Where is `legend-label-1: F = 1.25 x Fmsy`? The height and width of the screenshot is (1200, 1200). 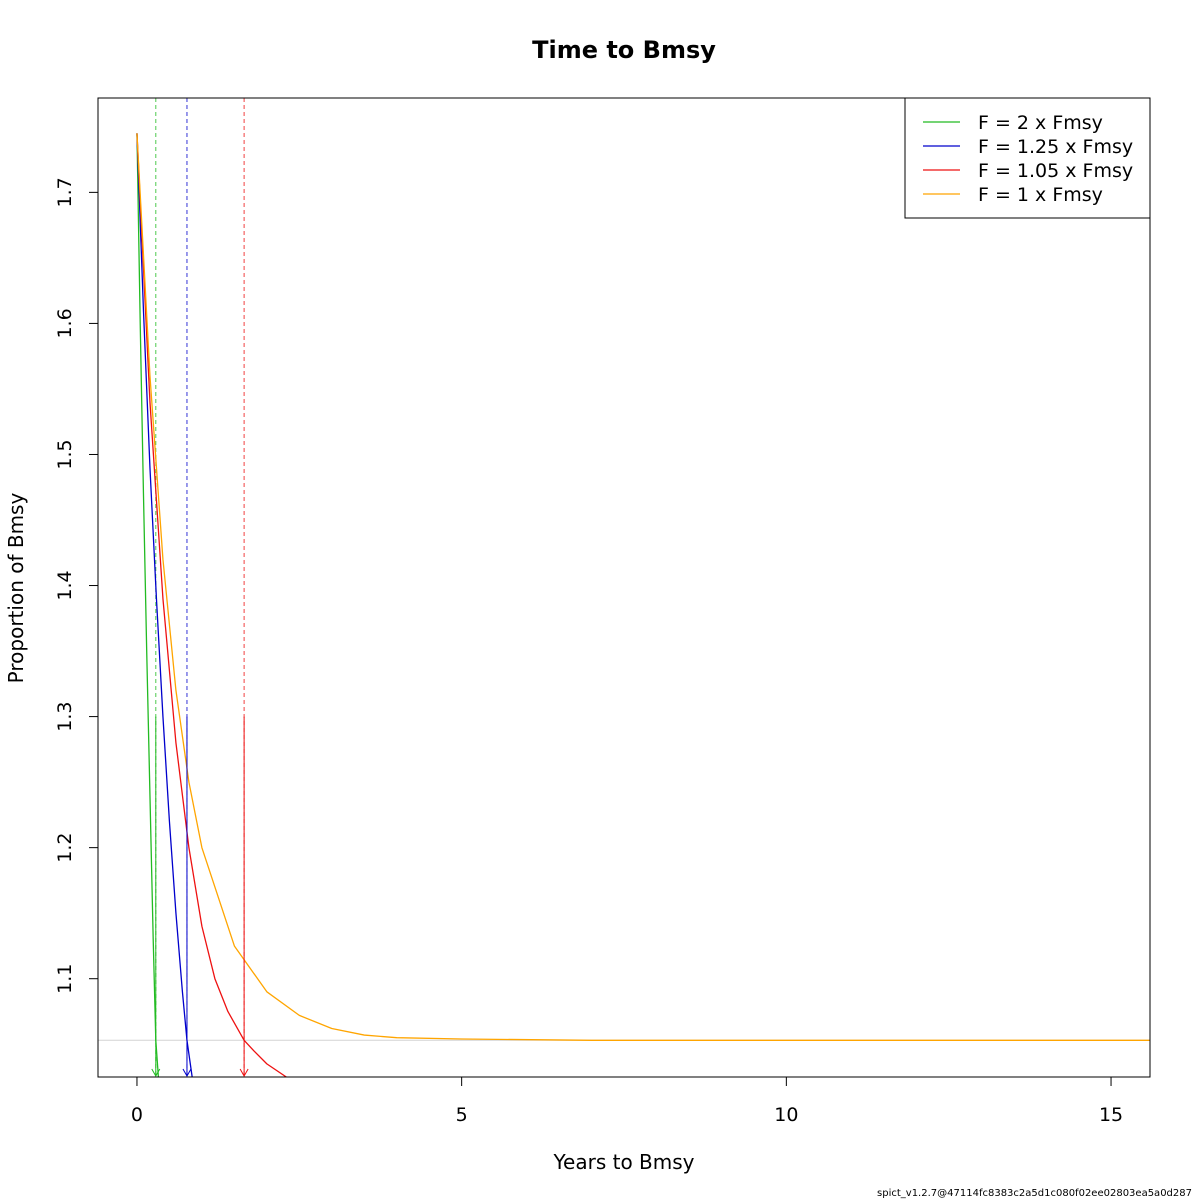
legend-label-1: F = 1.25 x Fmsy is located at coordinates (1055, 147).